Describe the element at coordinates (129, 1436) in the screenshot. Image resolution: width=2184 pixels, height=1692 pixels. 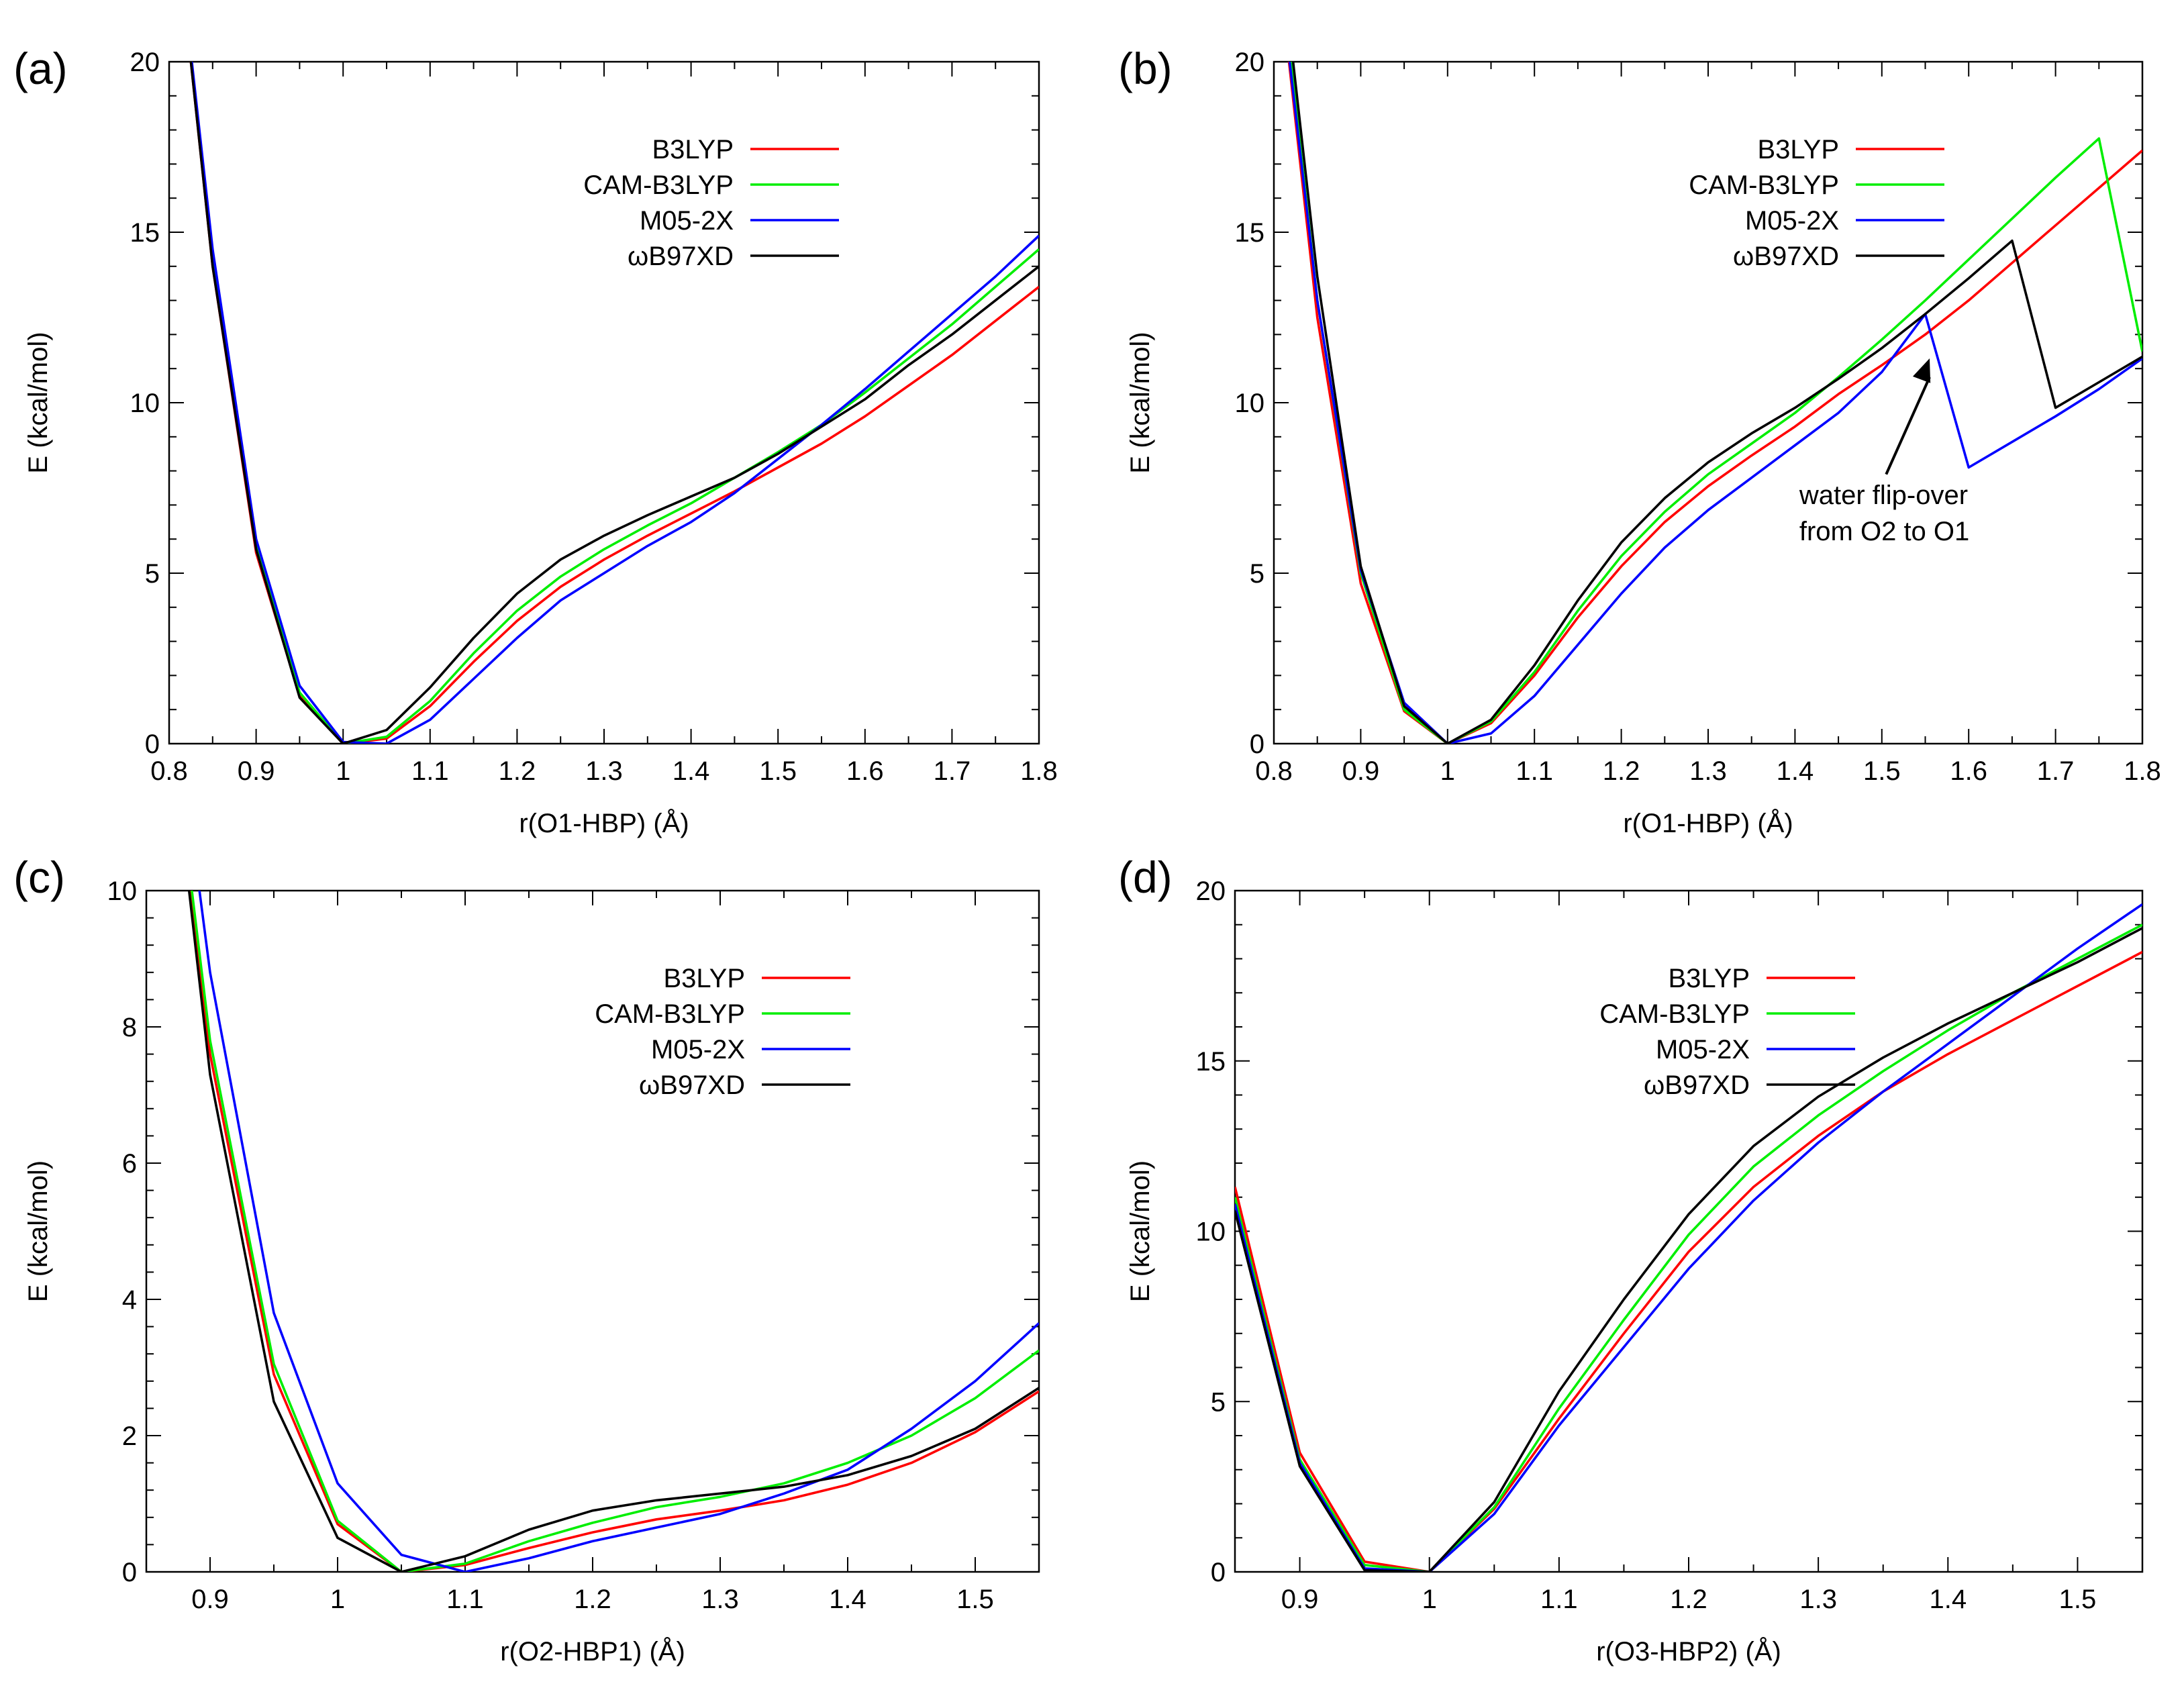
I see `y-tick-label: 2` at that location.